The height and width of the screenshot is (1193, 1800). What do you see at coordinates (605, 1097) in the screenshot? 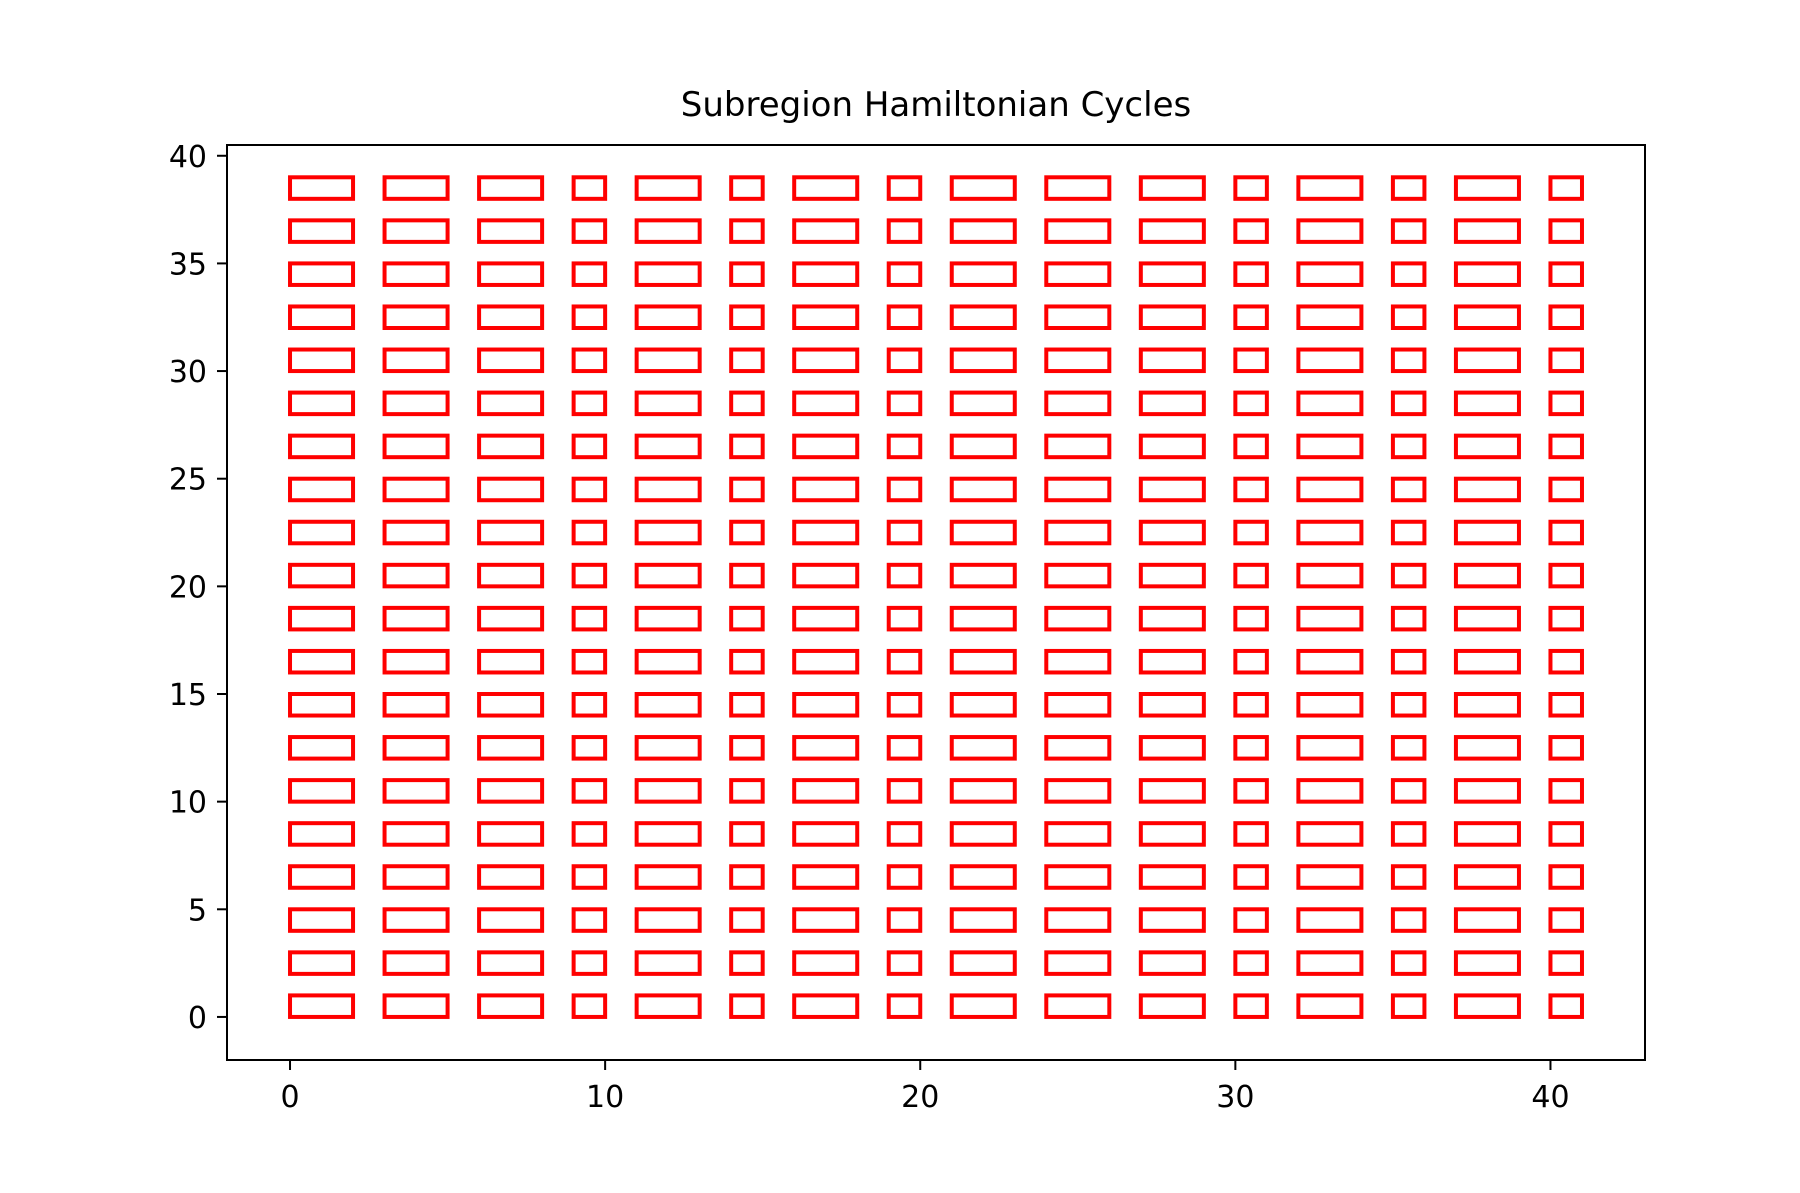
I see `x-tick-label-1: 10` at bounding box center [605, 1097].